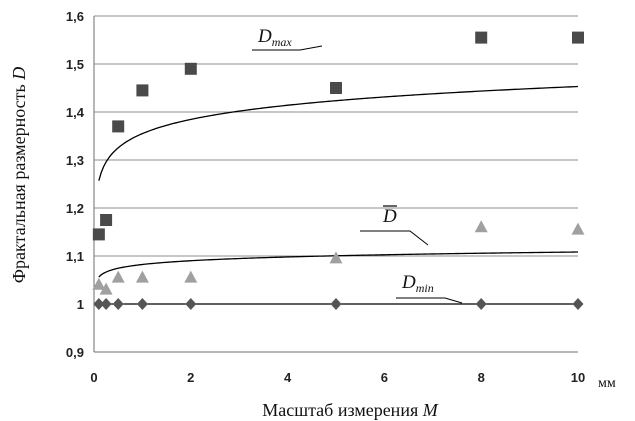  Describe the element at coordinates (578, 377) in the screenshot. I see `x-tick-label: 10` at that location.